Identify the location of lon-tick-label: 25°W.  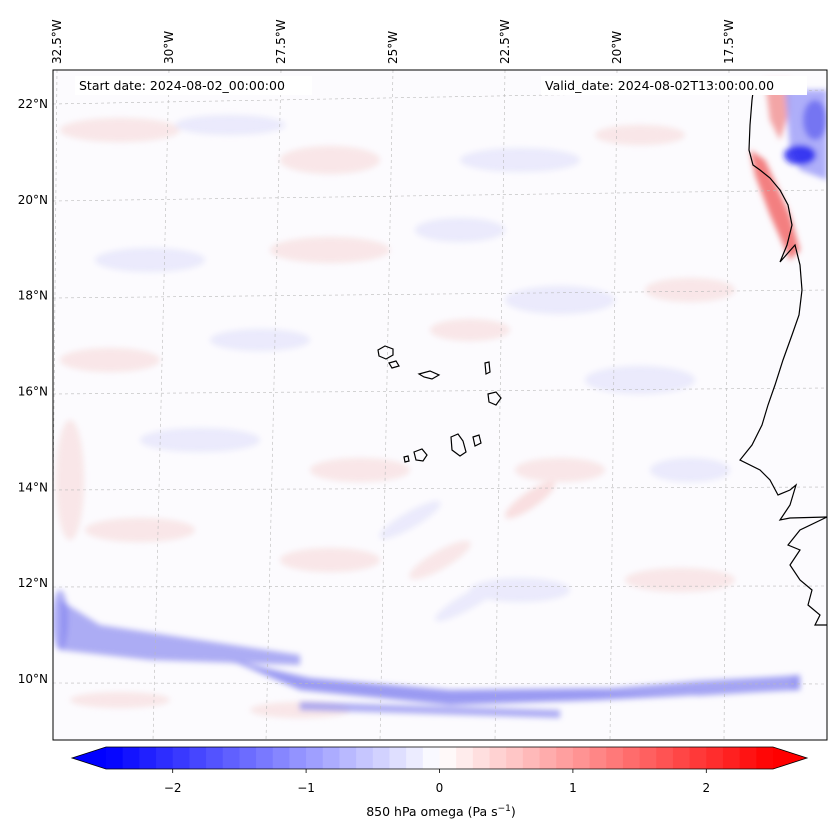
(393, 47).